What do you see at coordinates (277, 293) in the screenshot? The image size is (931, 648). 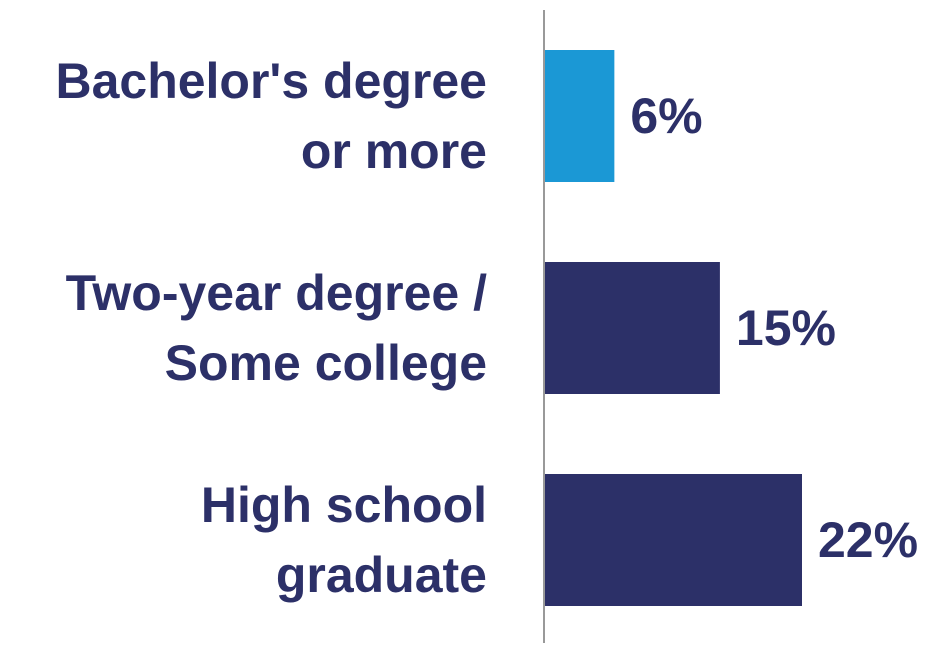 I see `category-label-1-line-0: Two-year degree /` at bounding box center [277, 293].